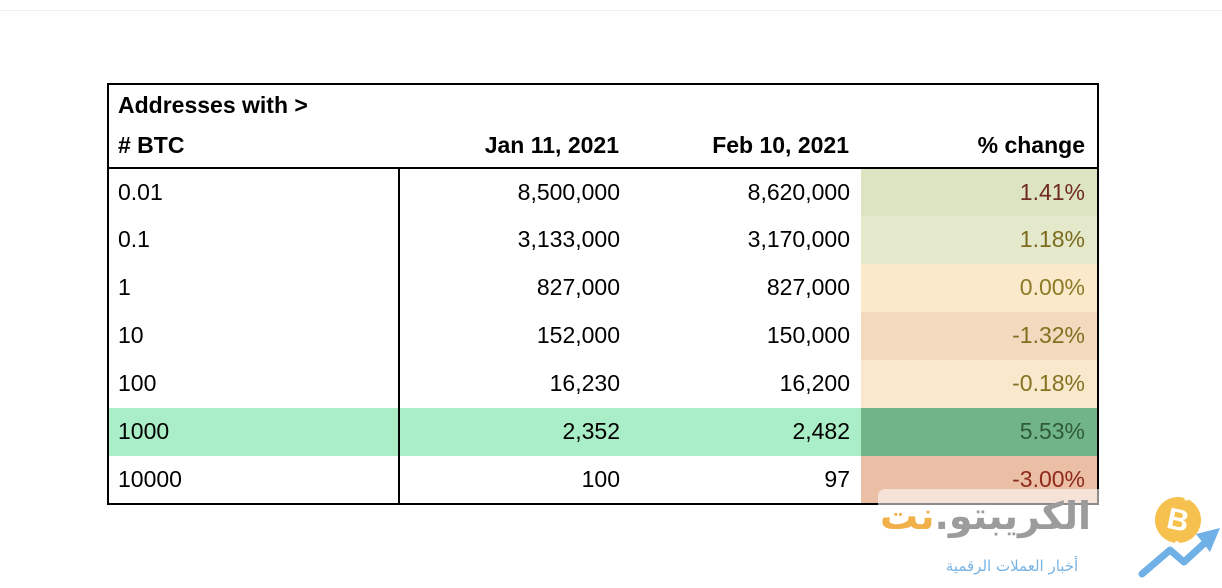 This screenshot has width=1222, height=588. I want to click on table-row: 1 827,000 827,000 0.00%, so click(603, 287).